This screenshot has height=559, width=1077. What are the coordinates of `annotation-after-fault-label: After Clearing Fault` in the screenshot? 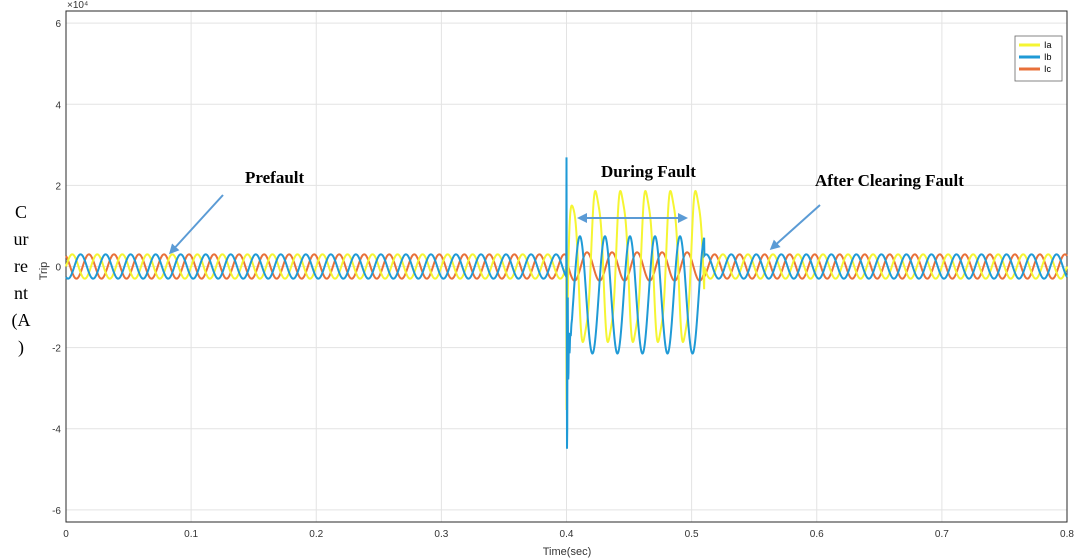 It's located at (889, 180).